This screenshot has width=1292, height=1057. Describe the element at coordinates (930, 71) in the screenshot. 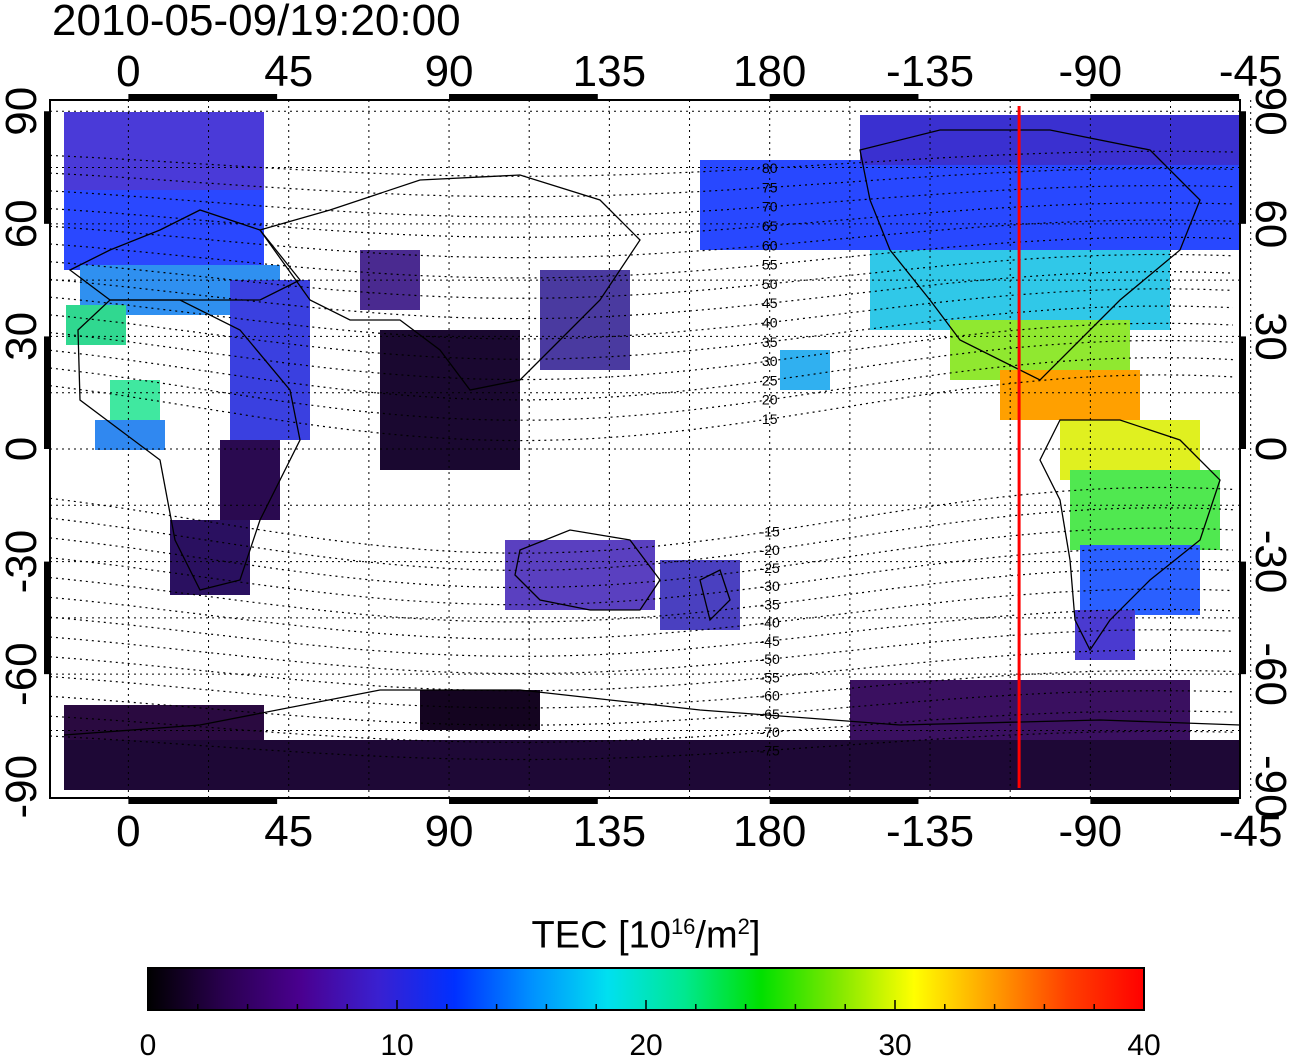

I see `lon-tick-label-top: -135` at that location.